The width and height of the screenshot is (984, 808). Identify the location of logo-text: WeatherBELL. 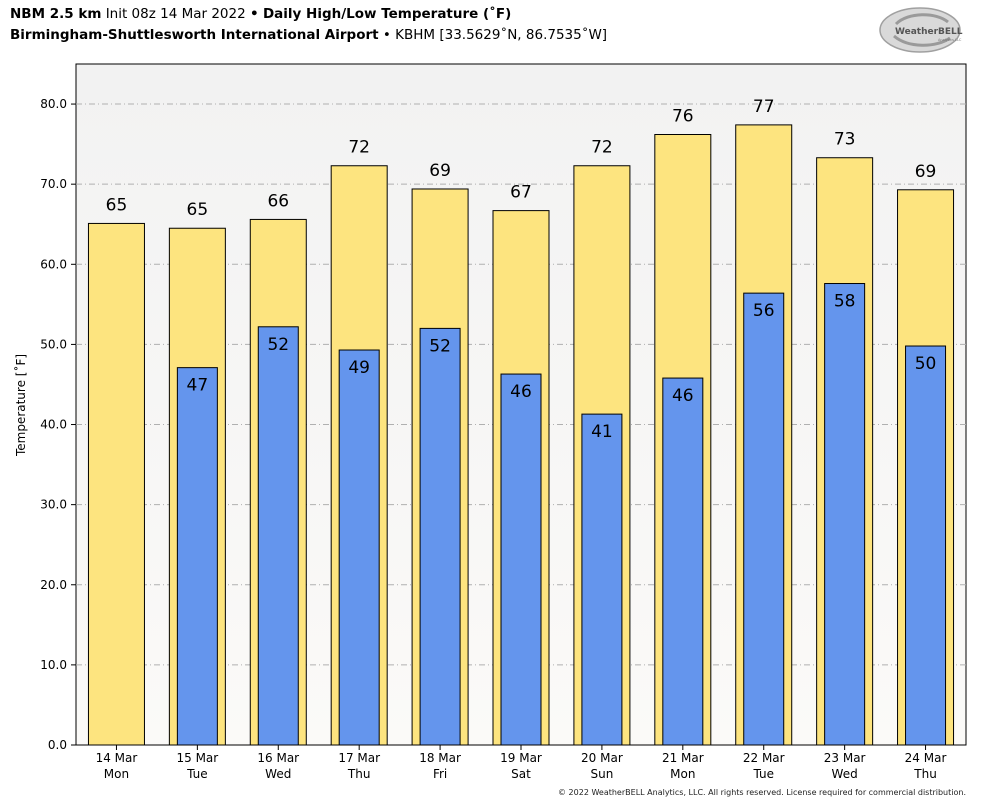
(929, 32).